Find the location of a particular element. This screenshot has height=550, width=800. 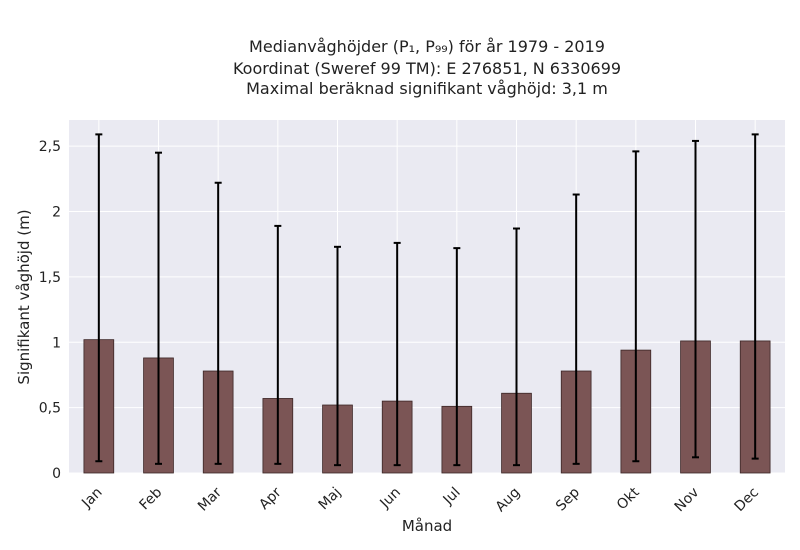

x-axis-ticks: Jan Feb Mar Apr Maj Jun Jul Aug Sep Okt Nov Dec is located at coordinates (420, 499).